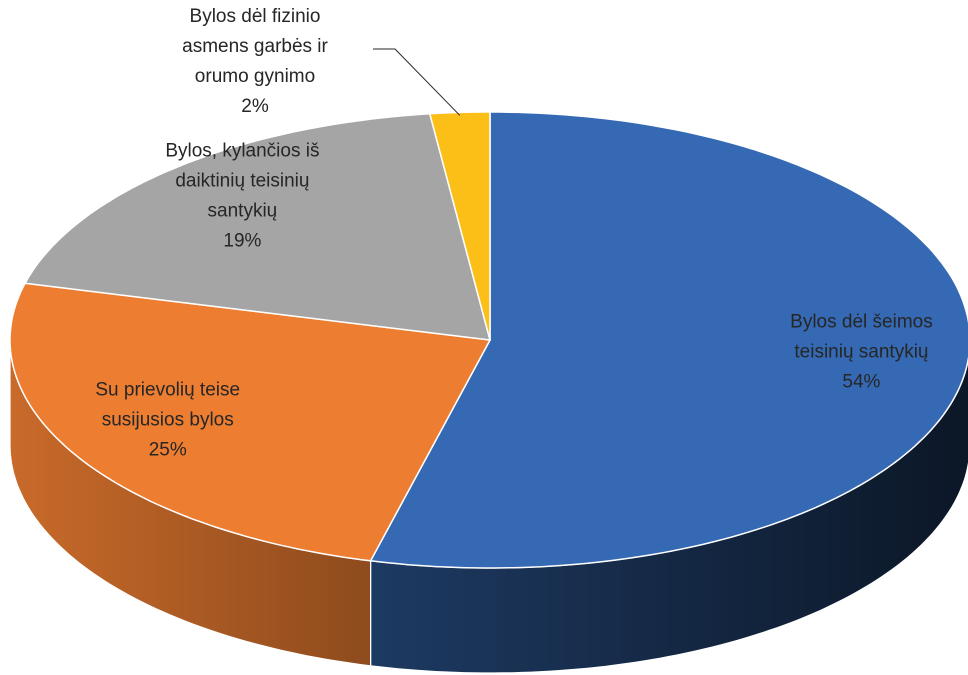  I want to click on data-label: orumo gynimo, so click(255, 76).